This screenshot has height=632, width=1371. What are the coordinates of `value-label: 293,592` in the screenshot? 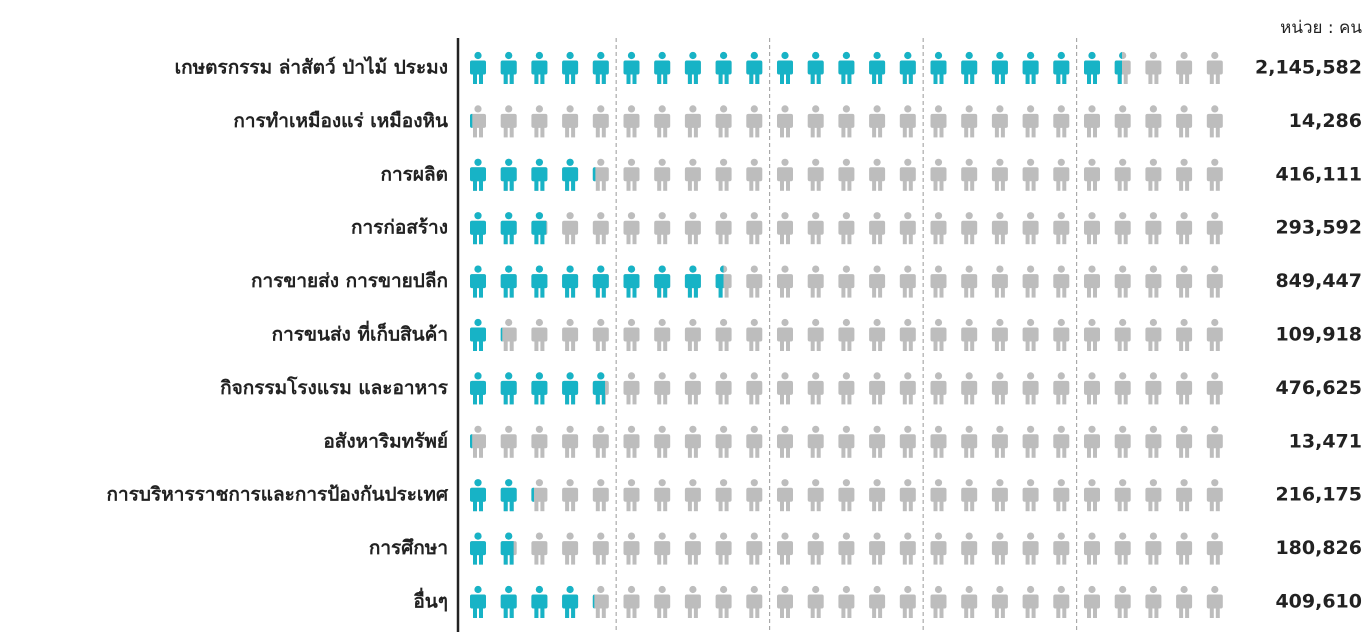 It's located at (1318, 228).